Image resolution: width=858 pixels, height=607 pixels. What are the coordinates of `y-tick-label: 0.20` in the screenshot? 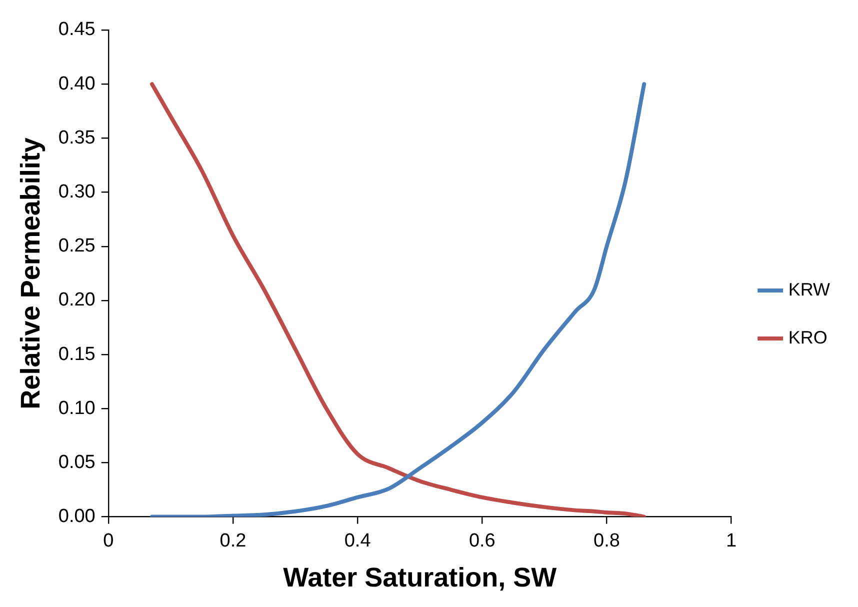 It's located at (77, 300).